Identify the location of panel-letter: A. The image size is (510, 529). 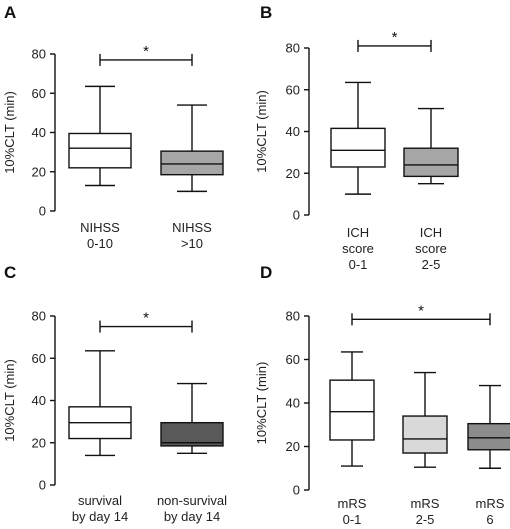
(10, 12).